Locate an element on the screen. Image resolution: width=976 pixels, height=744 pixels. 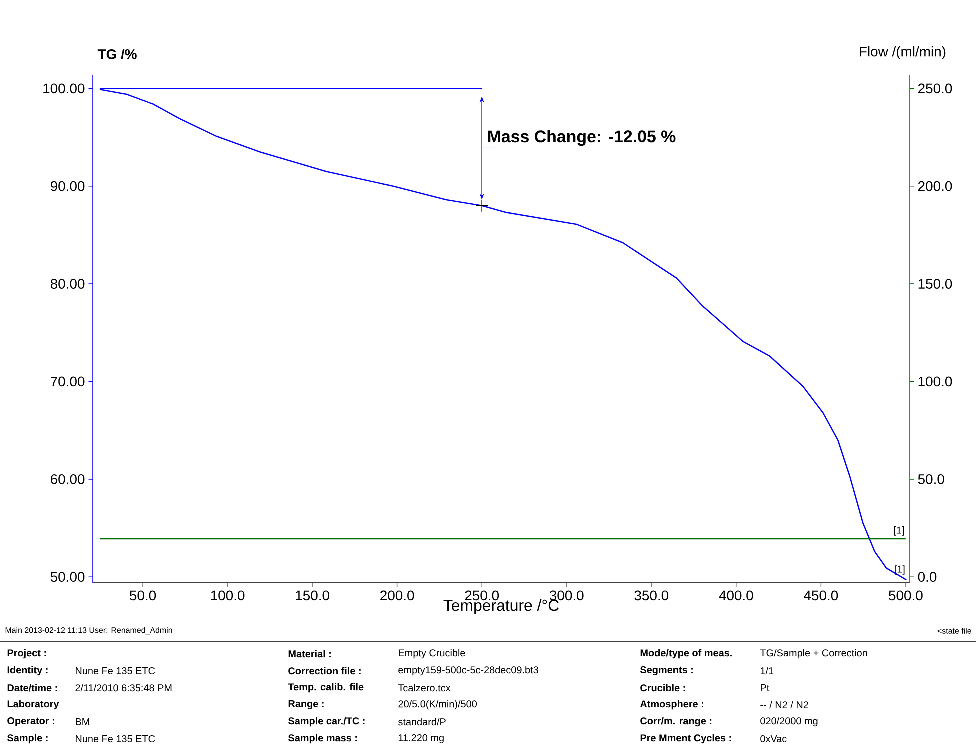
text: Material : is located at coordinates (309, 654).